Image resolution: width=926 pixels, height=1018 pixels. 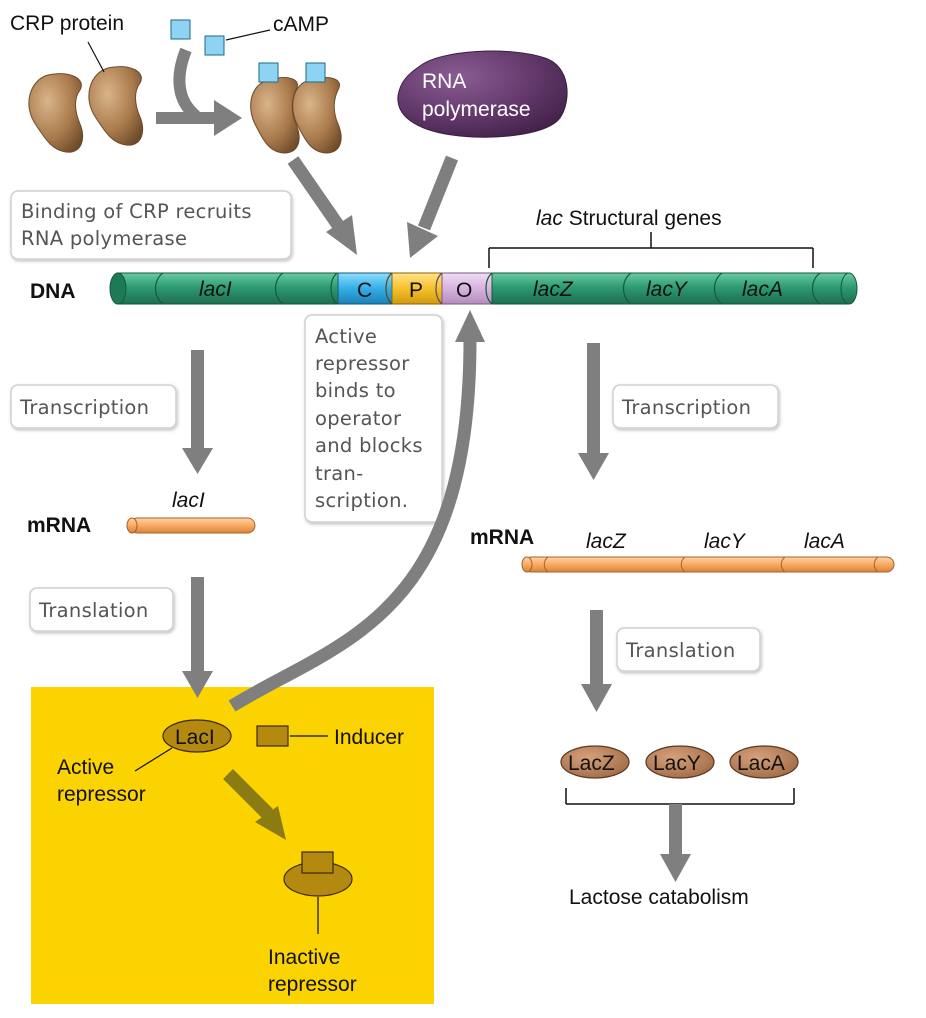 What do you see at coordinates (86, 109) in the screenshot?
I see `crp-protein-pair-unbound` at bounding box center [86, 109].